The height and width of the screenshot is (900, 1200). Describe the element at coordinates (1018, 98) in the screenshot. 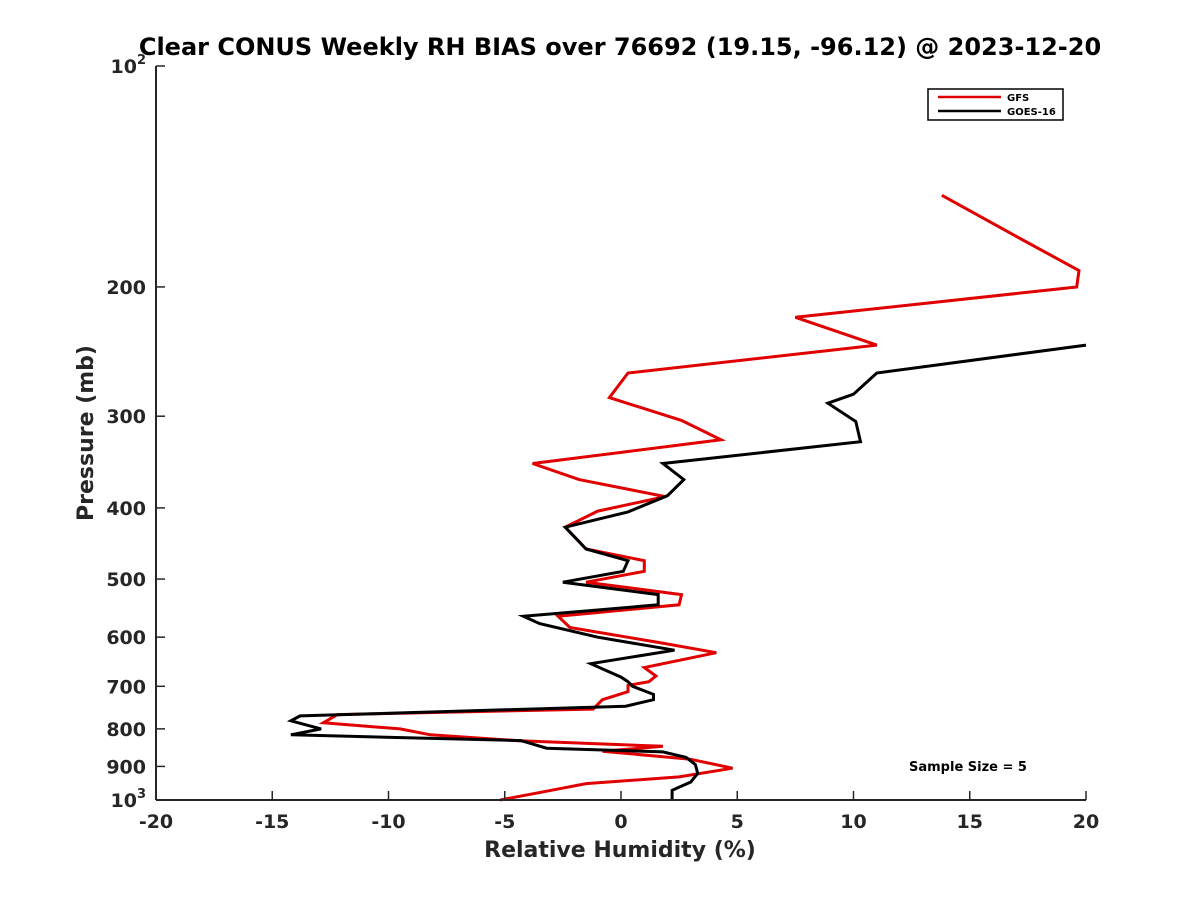

I see `legend-label-gfs: GFS` at that location.